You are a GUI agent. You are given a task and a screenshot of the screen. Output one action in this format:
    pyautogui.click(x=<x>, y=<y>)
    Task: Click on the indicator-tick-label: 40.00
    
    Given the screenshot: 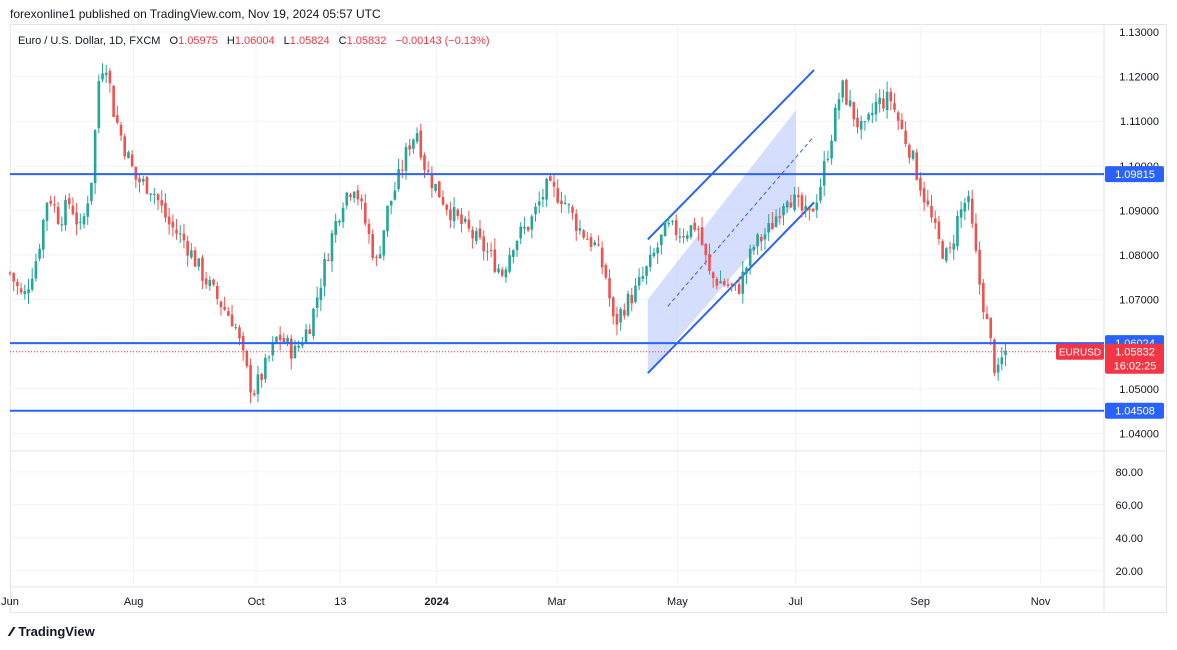 What is the action you would take?
    pyautogui.click(x=1129, y=539)
    